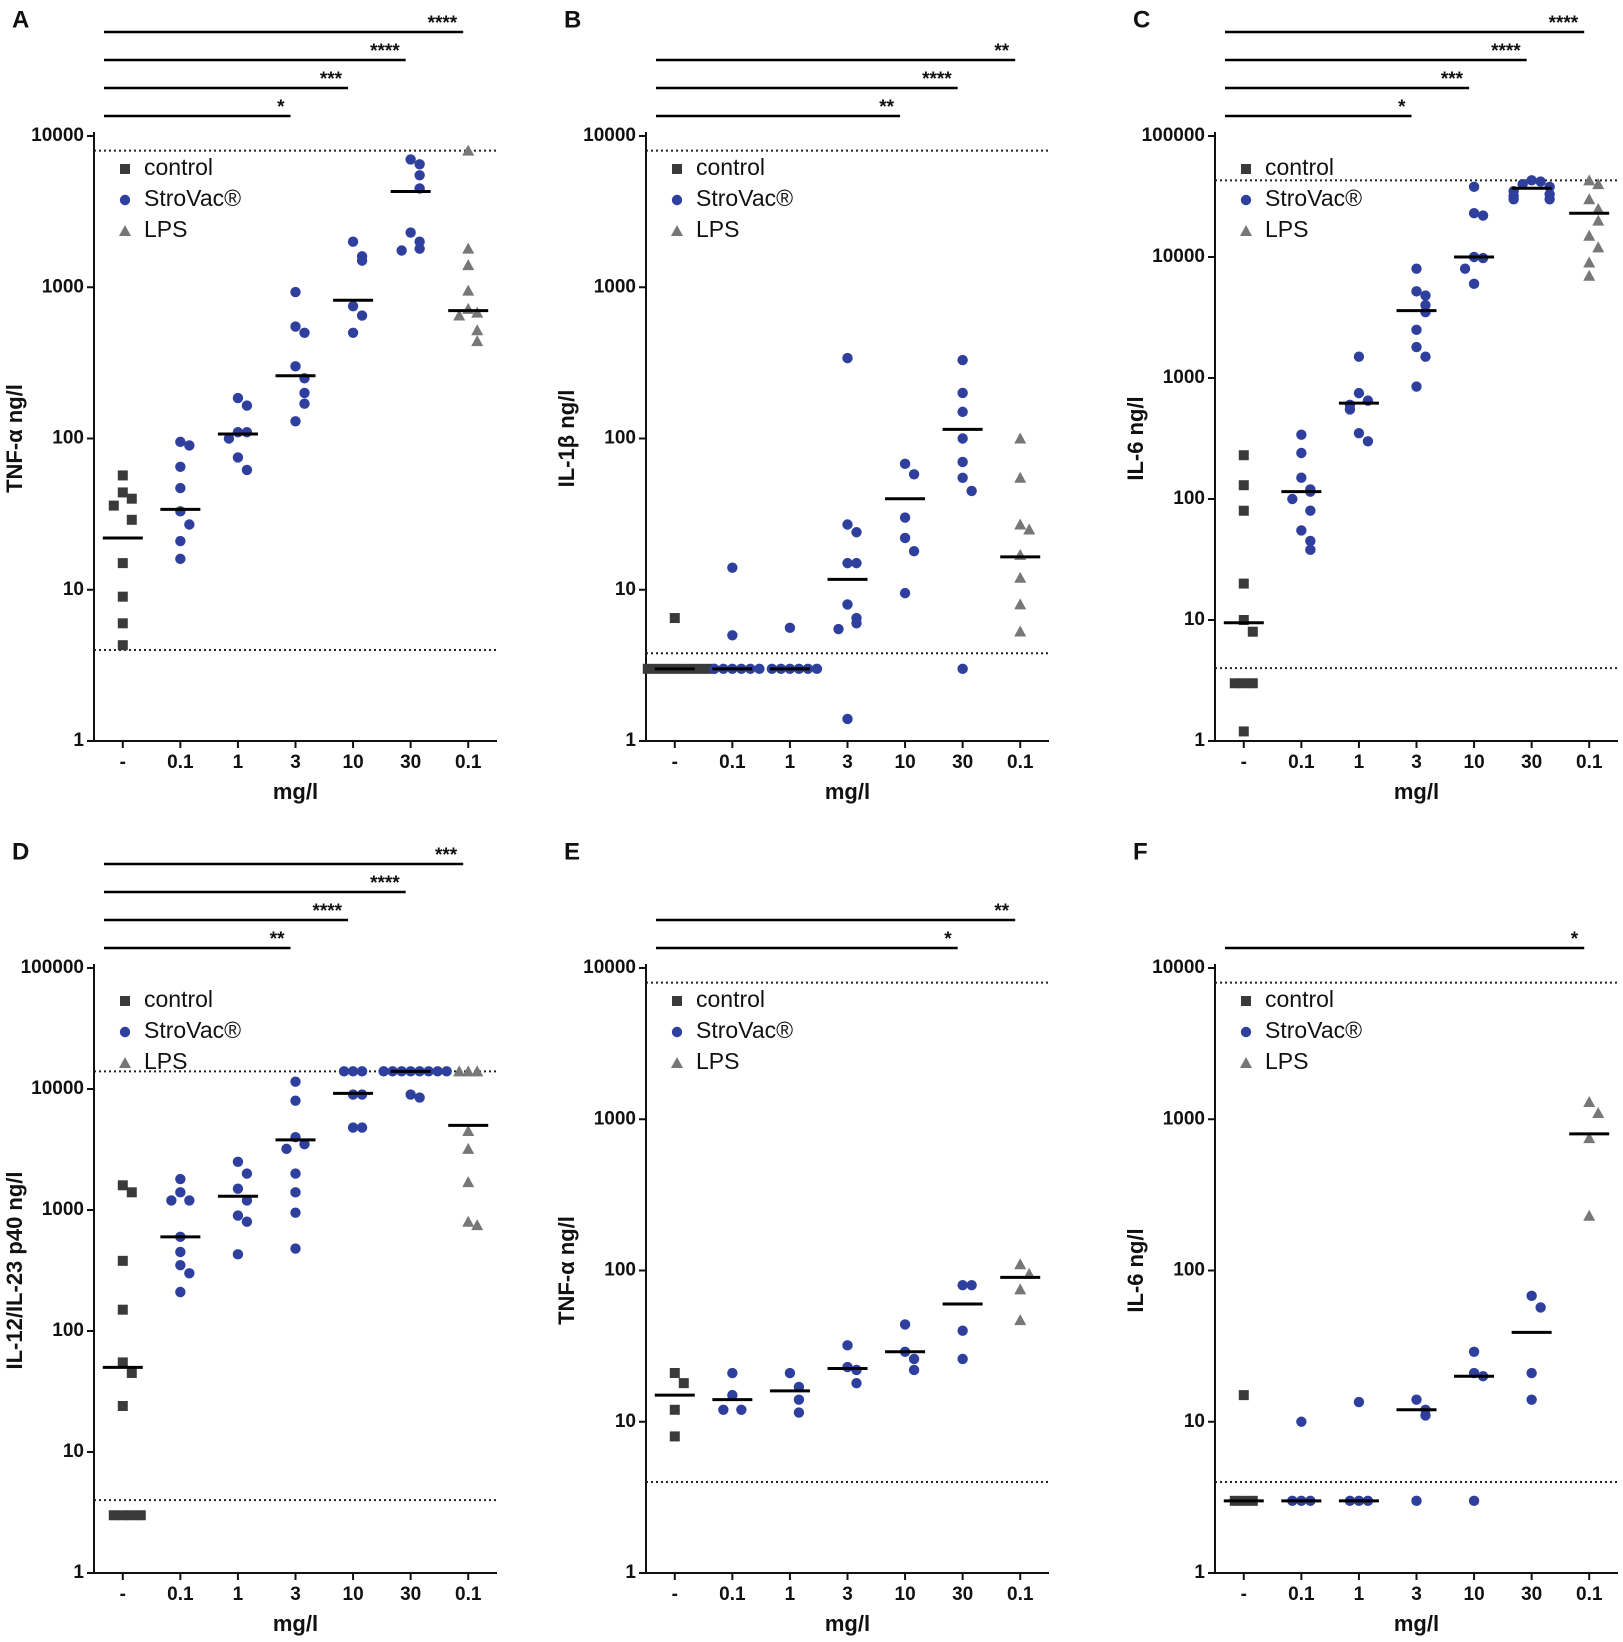 This screenshot has width=1623, height=1642. What do you see at coordinates (1299, 167) in the screenshot?
I see `legend-label: control` at bounding box center [1299, 167].